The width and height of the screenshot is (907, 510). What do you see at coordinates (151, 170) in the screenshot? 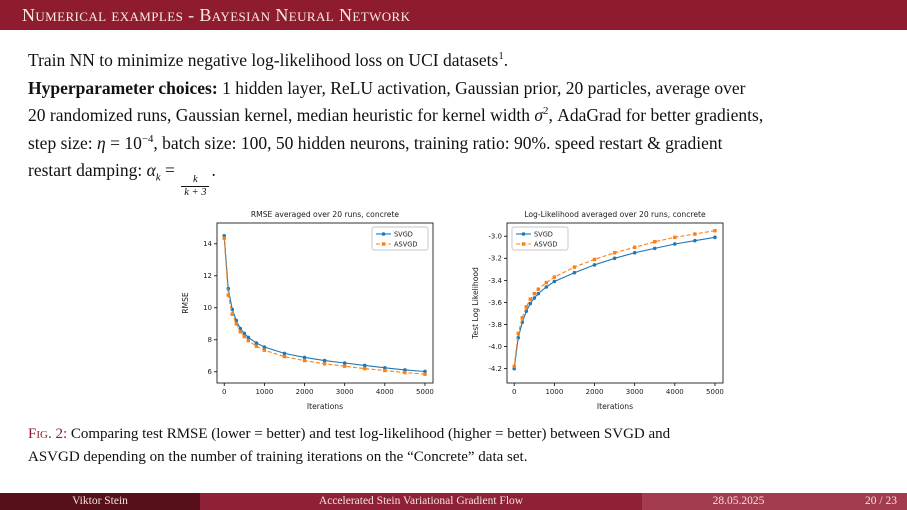
I see `alpha-symbol: α` at bounding box center [151, 170].